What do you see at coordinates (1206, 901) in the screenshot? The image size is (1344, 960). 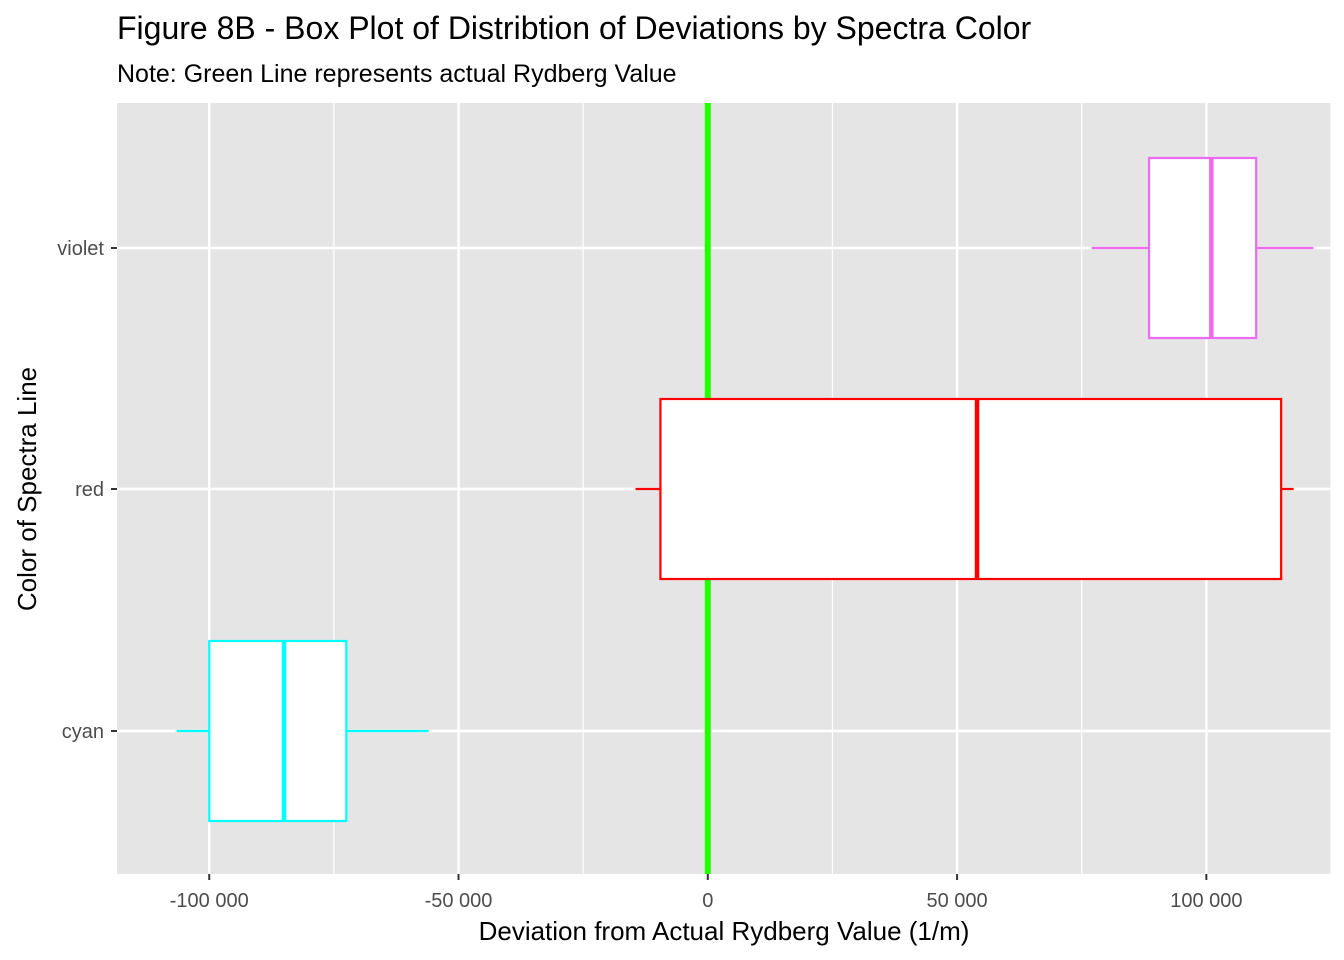 I see `x-tick-label: 100 000` at bounding box center [1206, 901].